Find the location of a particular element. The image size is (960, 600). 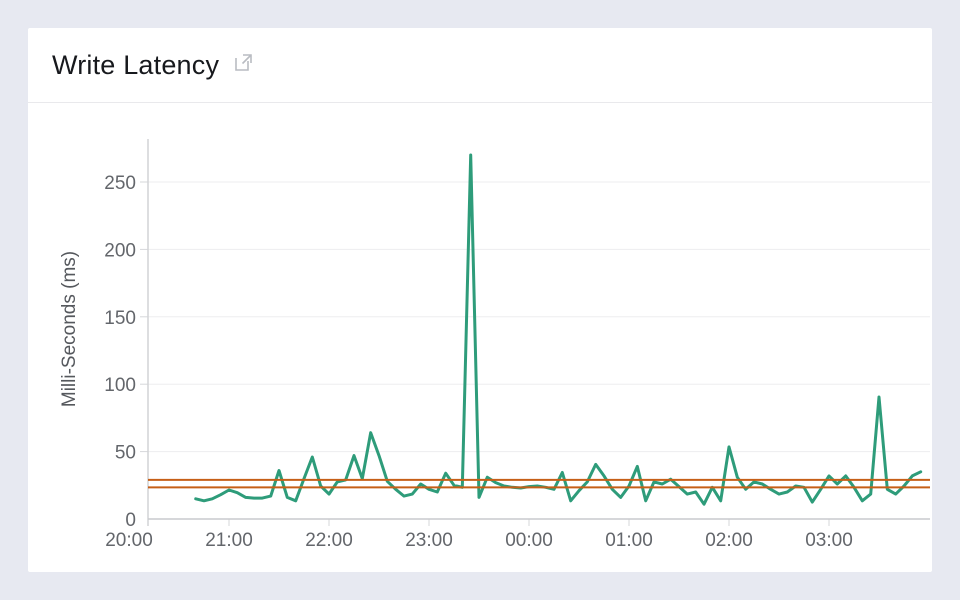

card-header: Write Latency is located at coordinates (480, 65).